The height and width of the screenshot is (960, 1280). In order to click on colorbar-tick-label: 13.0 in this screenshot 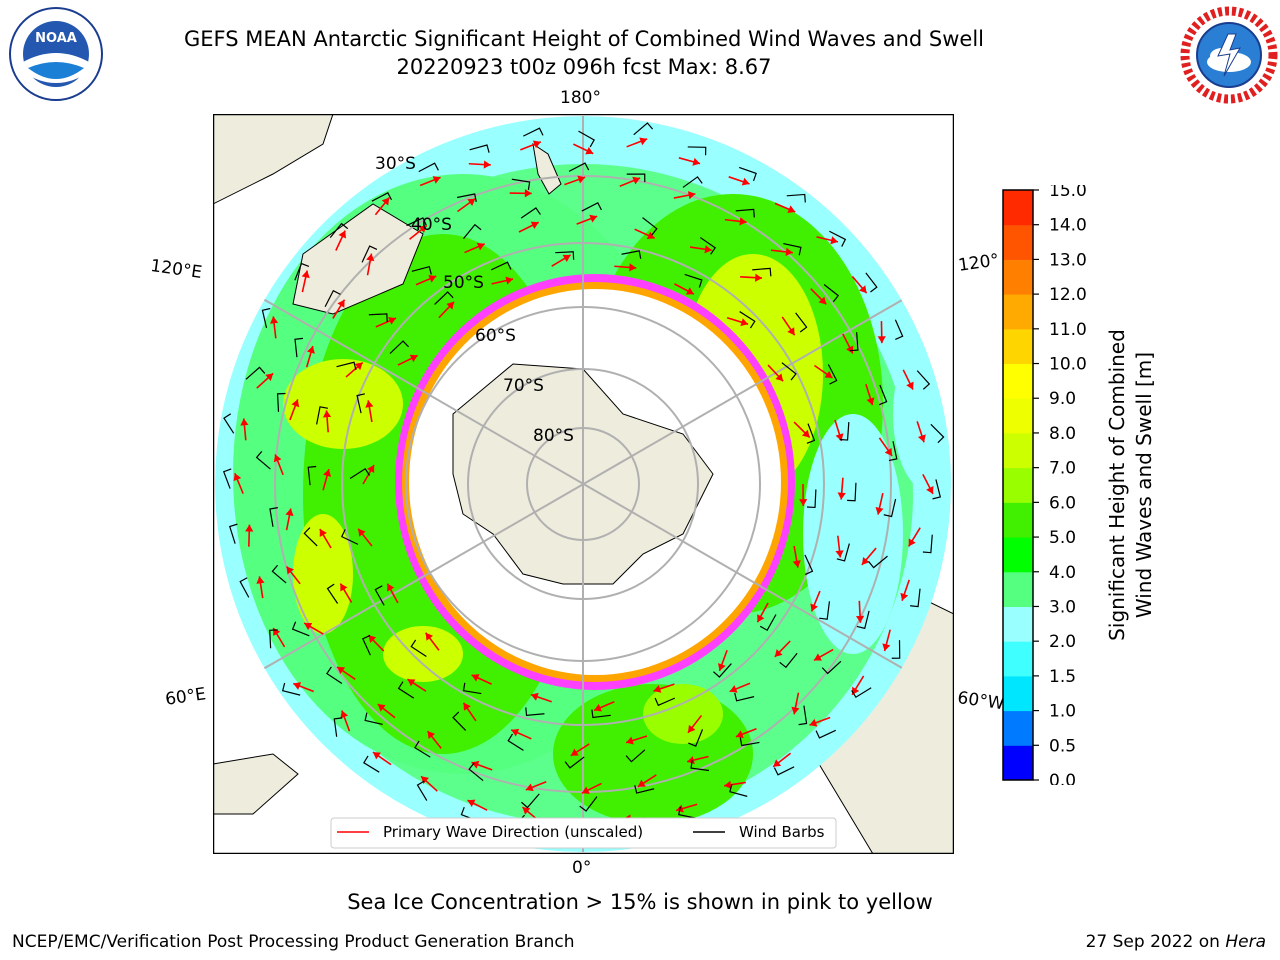, I will do `click(1068, 260)`.